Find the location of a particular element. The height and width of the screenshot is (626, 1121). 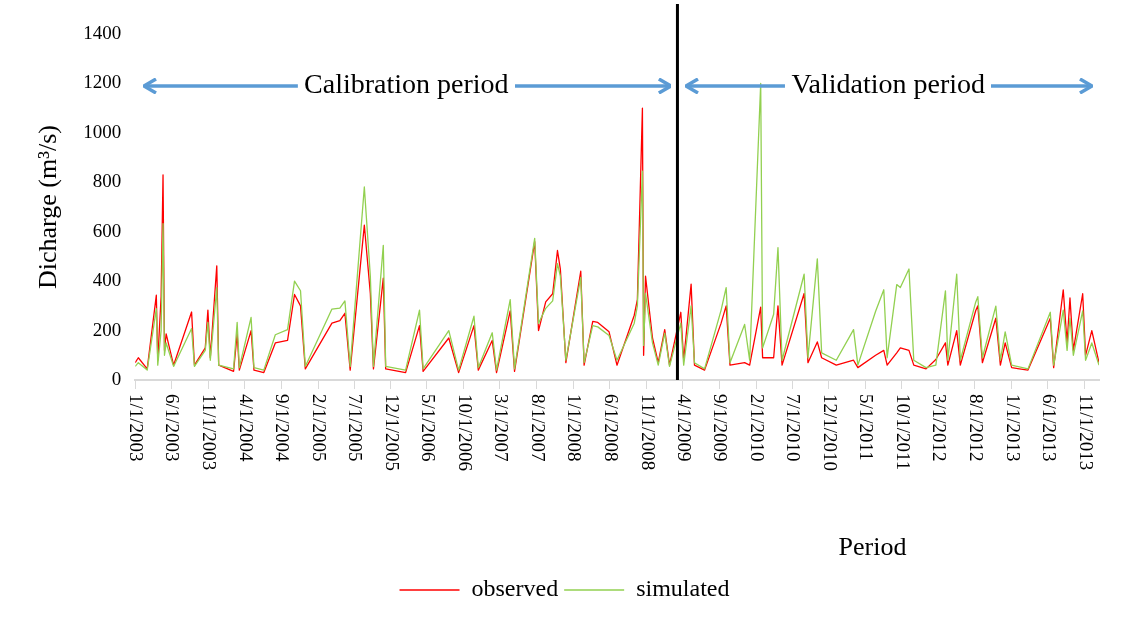

x-tick-label: 1/1/2003 is located at coordinates (137, 428).